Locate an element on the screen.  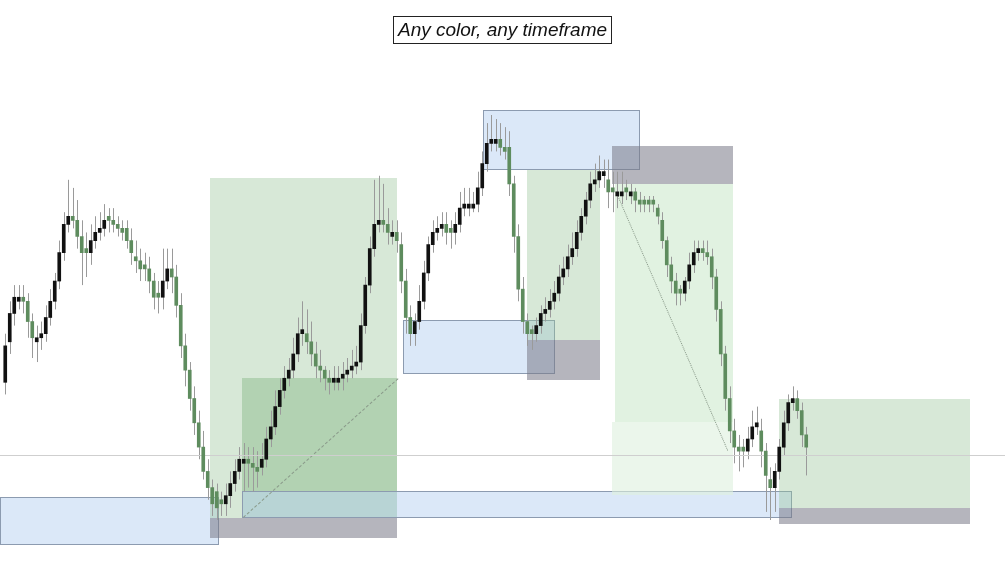
chart-title: Any color, any timeframe is located at coordinates (502, 30).